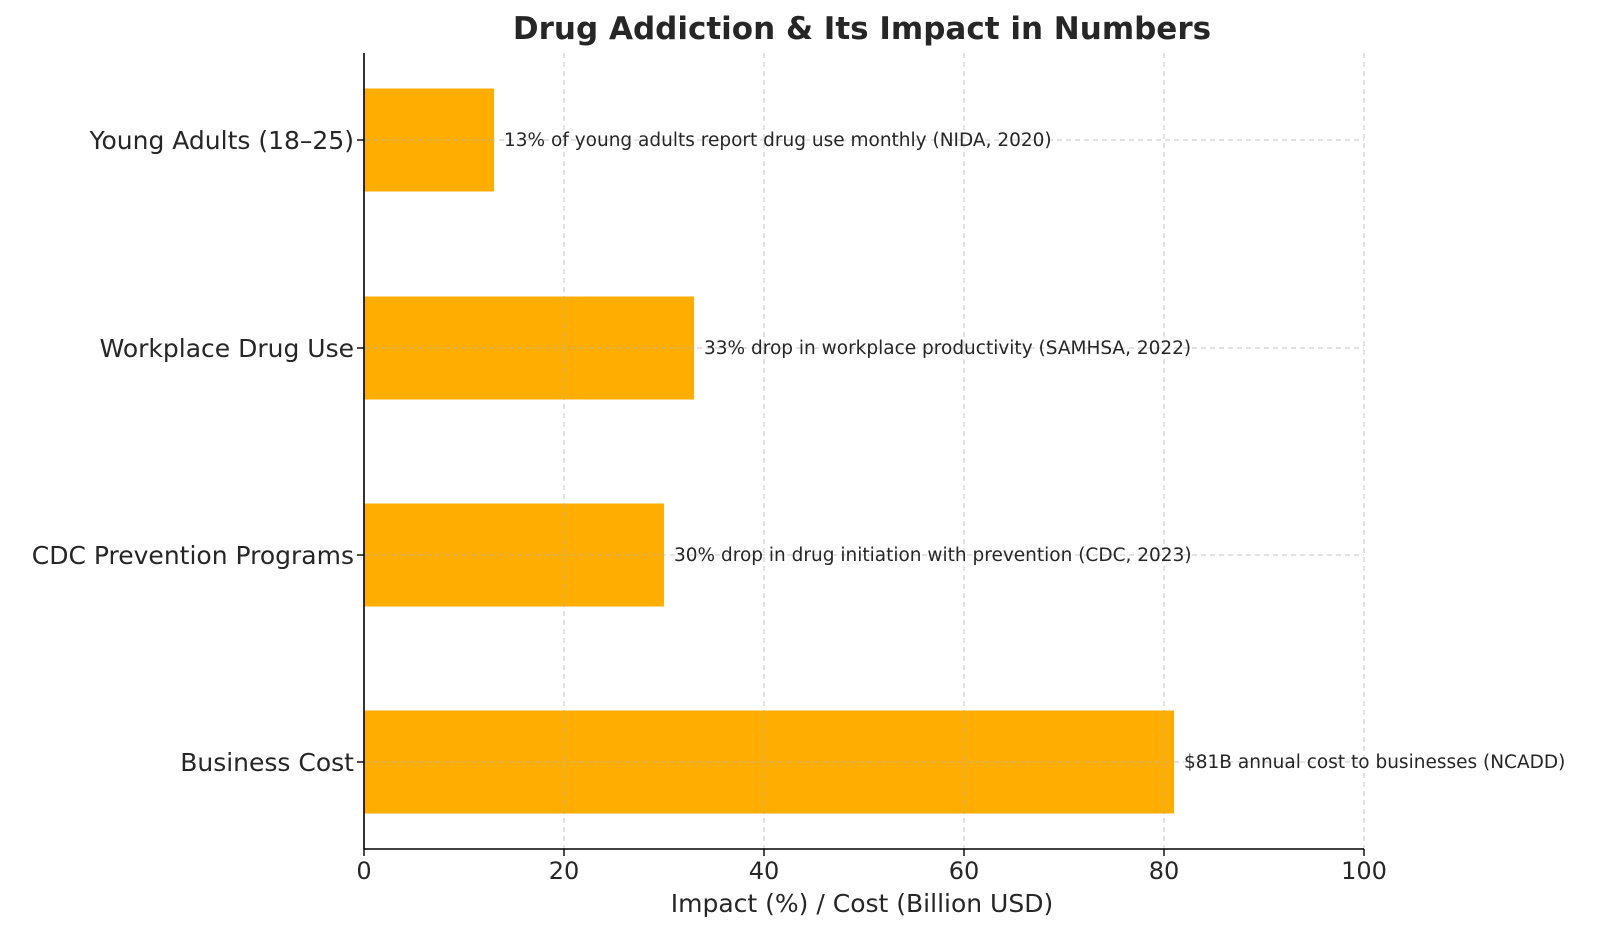 This screenshot has width=1600, height=934. Describe the element at coordinates (1164, 871) in the screenshot. I see `x-tick-label-4: 80` at that location.